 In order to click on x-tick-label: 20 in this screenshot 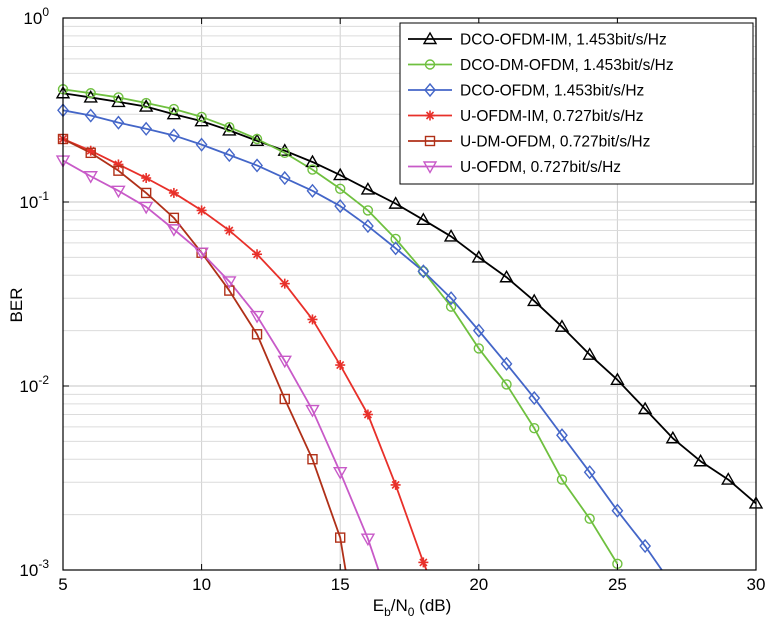, I will do `click(478, 584)`.